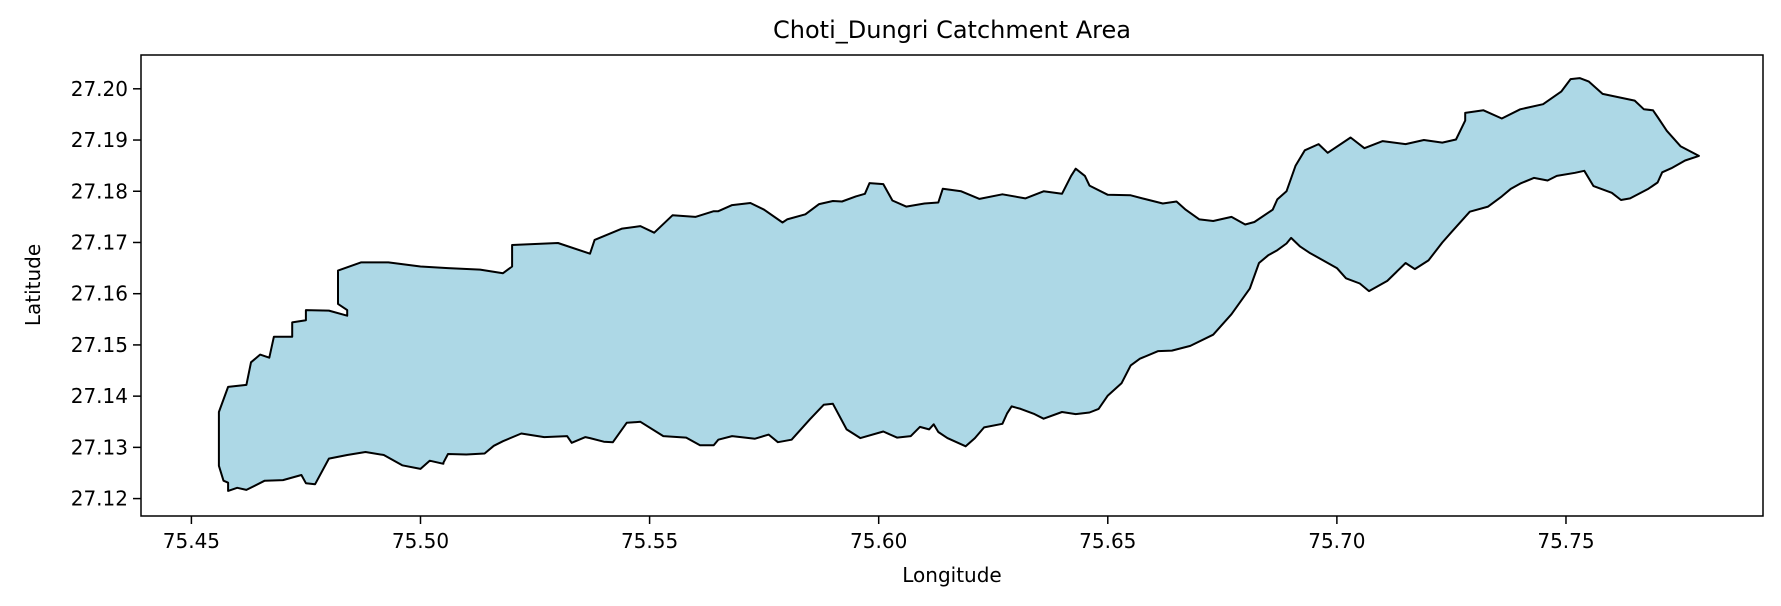 This screenshot has width=1781, height=606. Describe the element at coordinates (1336, 541) in the screenshot. I see `x-tick-label: 75.70` at that location.